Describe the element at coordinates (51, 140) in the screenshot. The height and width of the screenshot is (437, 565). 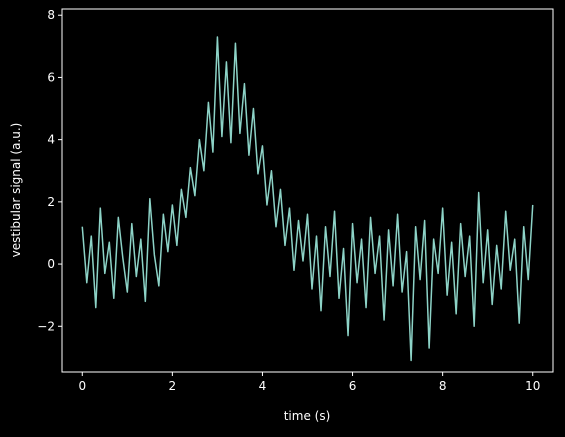
I see `y-tick-label: 4` at that location.